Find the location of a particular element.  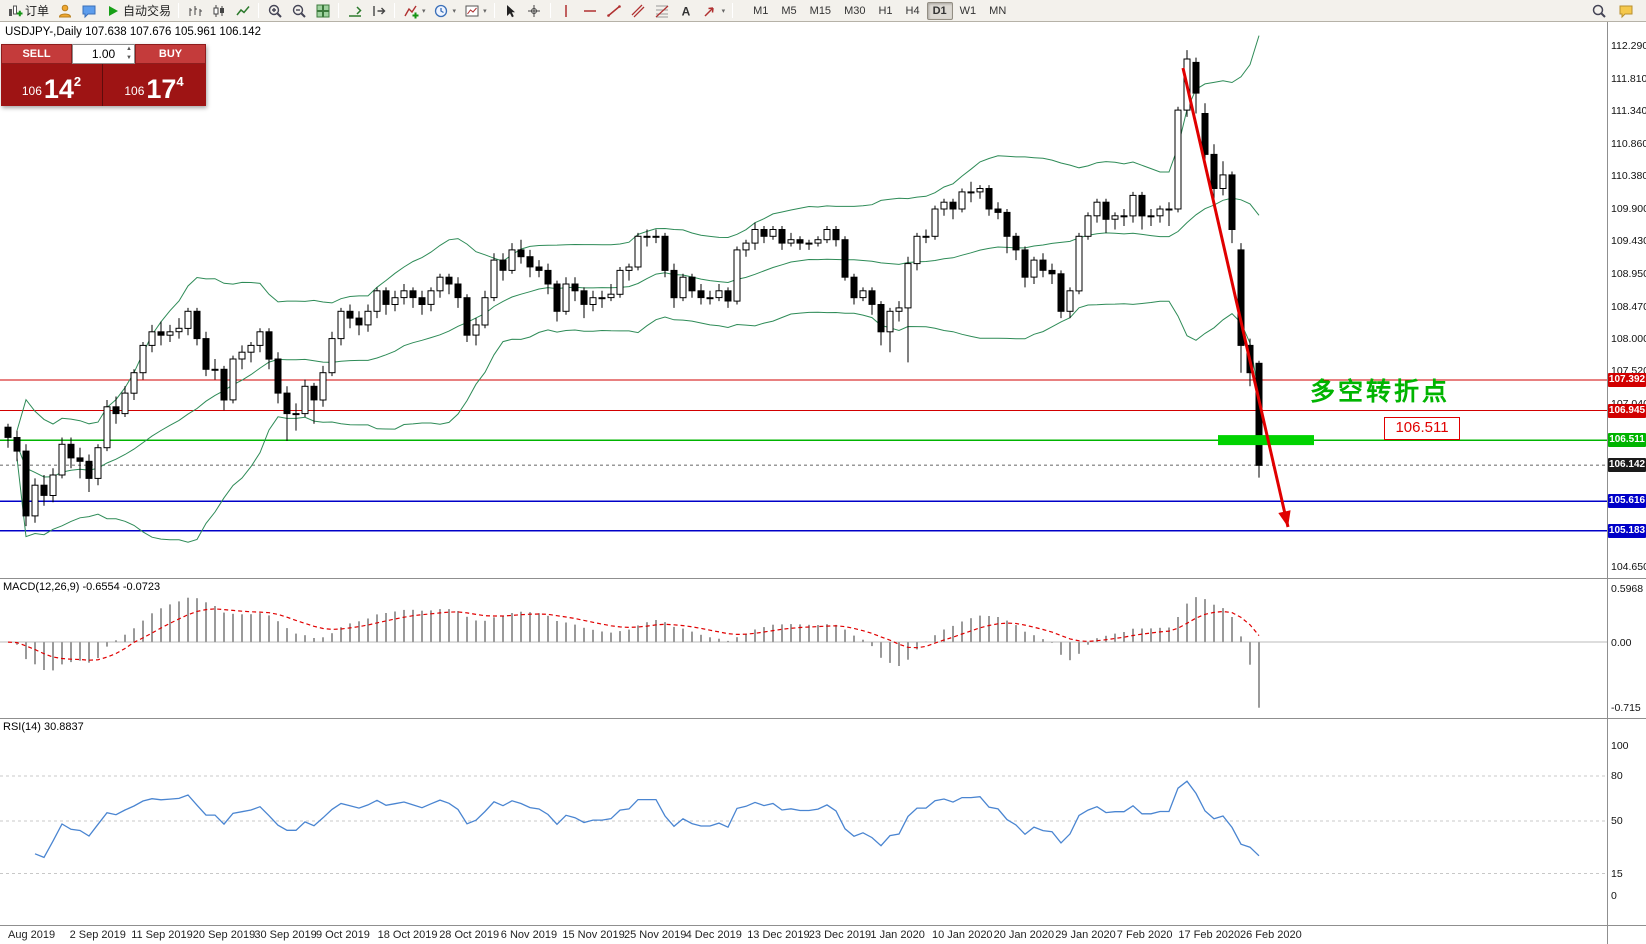

date-axis-label: 28 Oct 2019 is located at coordinates (469, 935).